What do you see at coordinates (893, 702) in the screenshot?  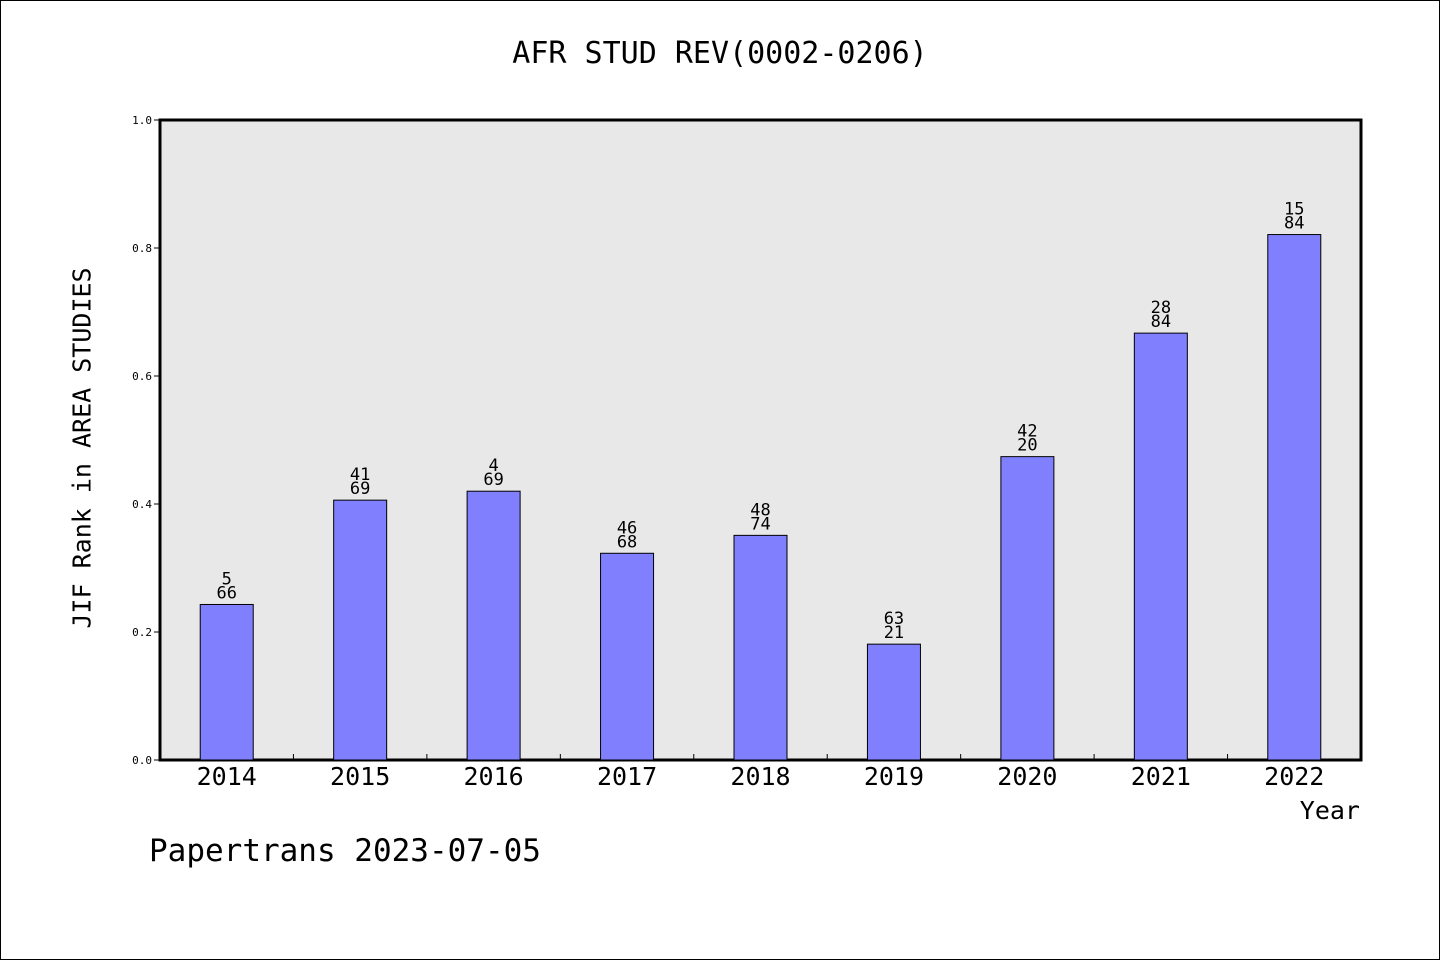 I see `bar-2019` at bounding box center [893, 702].